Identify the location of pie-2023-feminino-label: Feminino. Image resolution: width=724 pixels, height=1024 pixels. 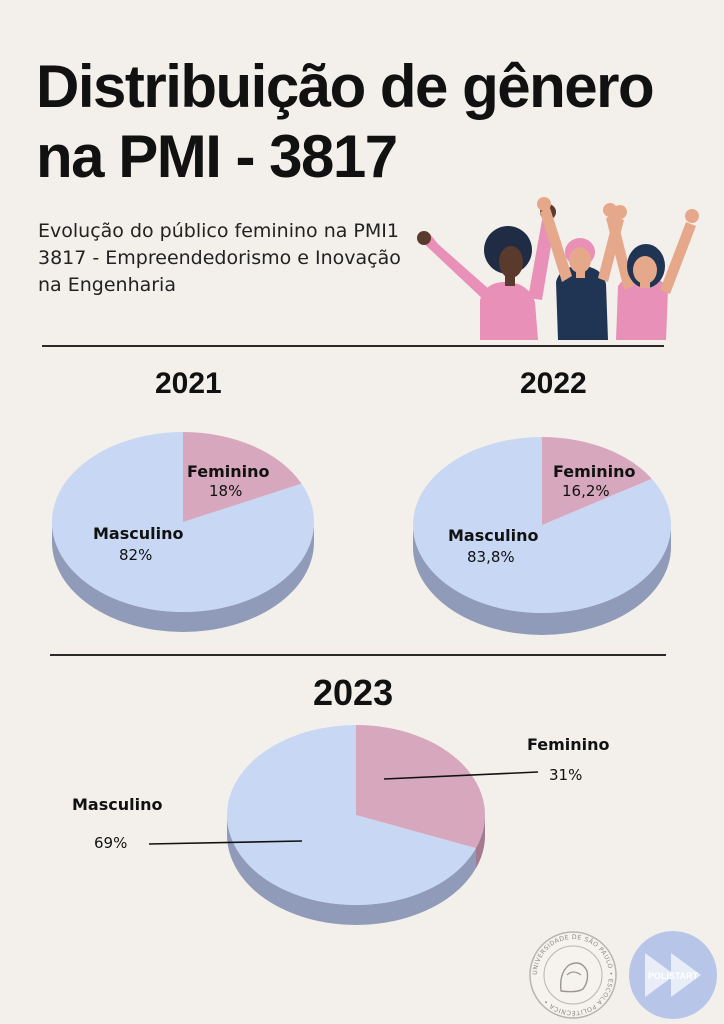
(568, 744).